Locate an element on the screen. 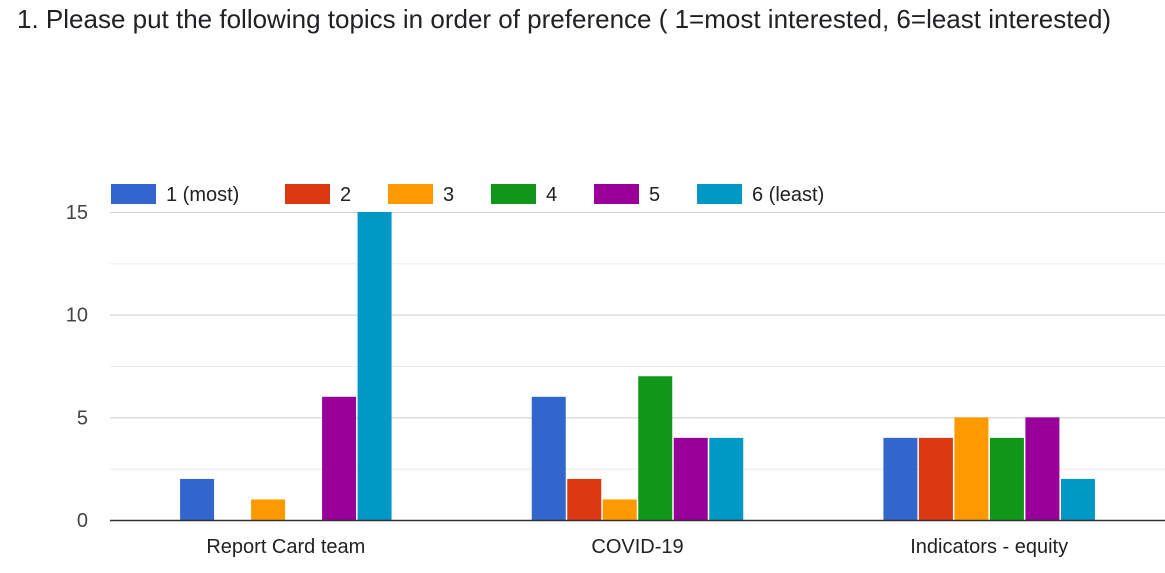 The height and width of the screenshot is (573, 1165). x-category-label: COVID-19 is located at coordinates (637, 547).